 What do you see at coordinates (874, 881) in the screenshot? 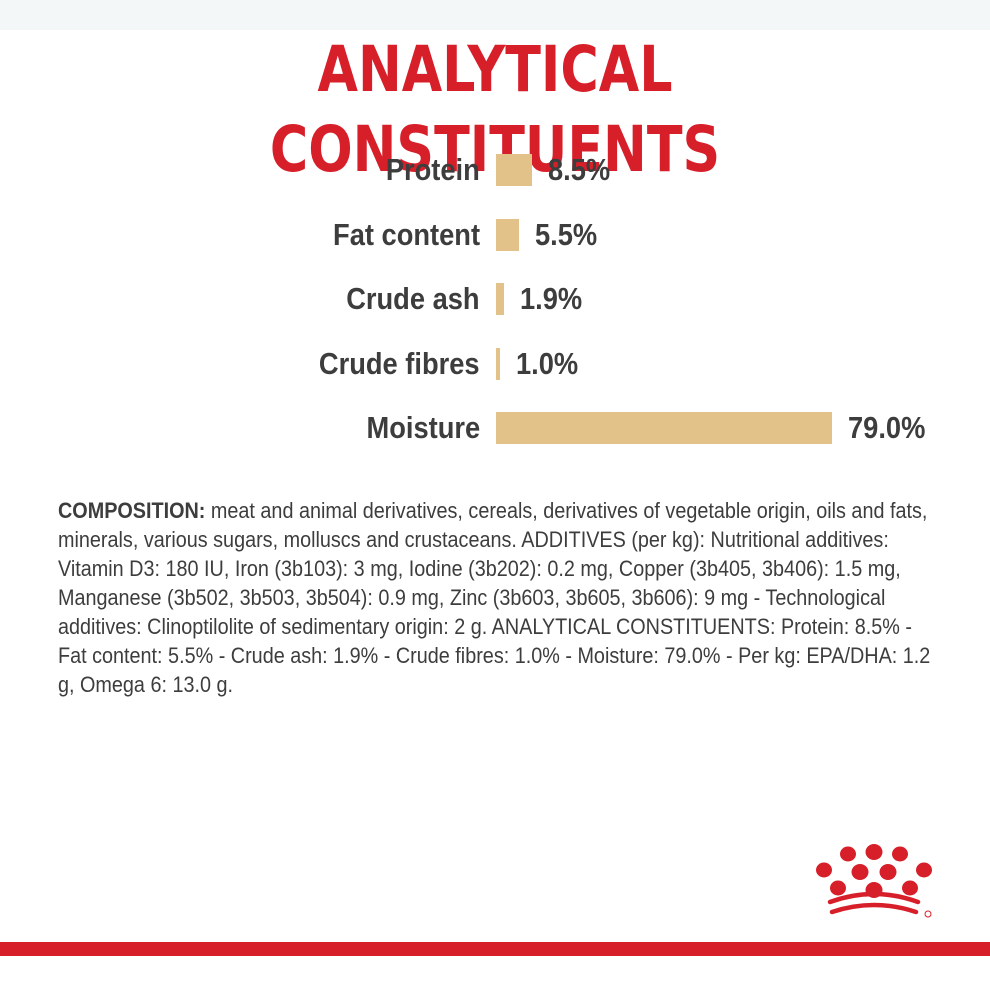
I see `crown-logo-icon` at bounding box center [874, 881].